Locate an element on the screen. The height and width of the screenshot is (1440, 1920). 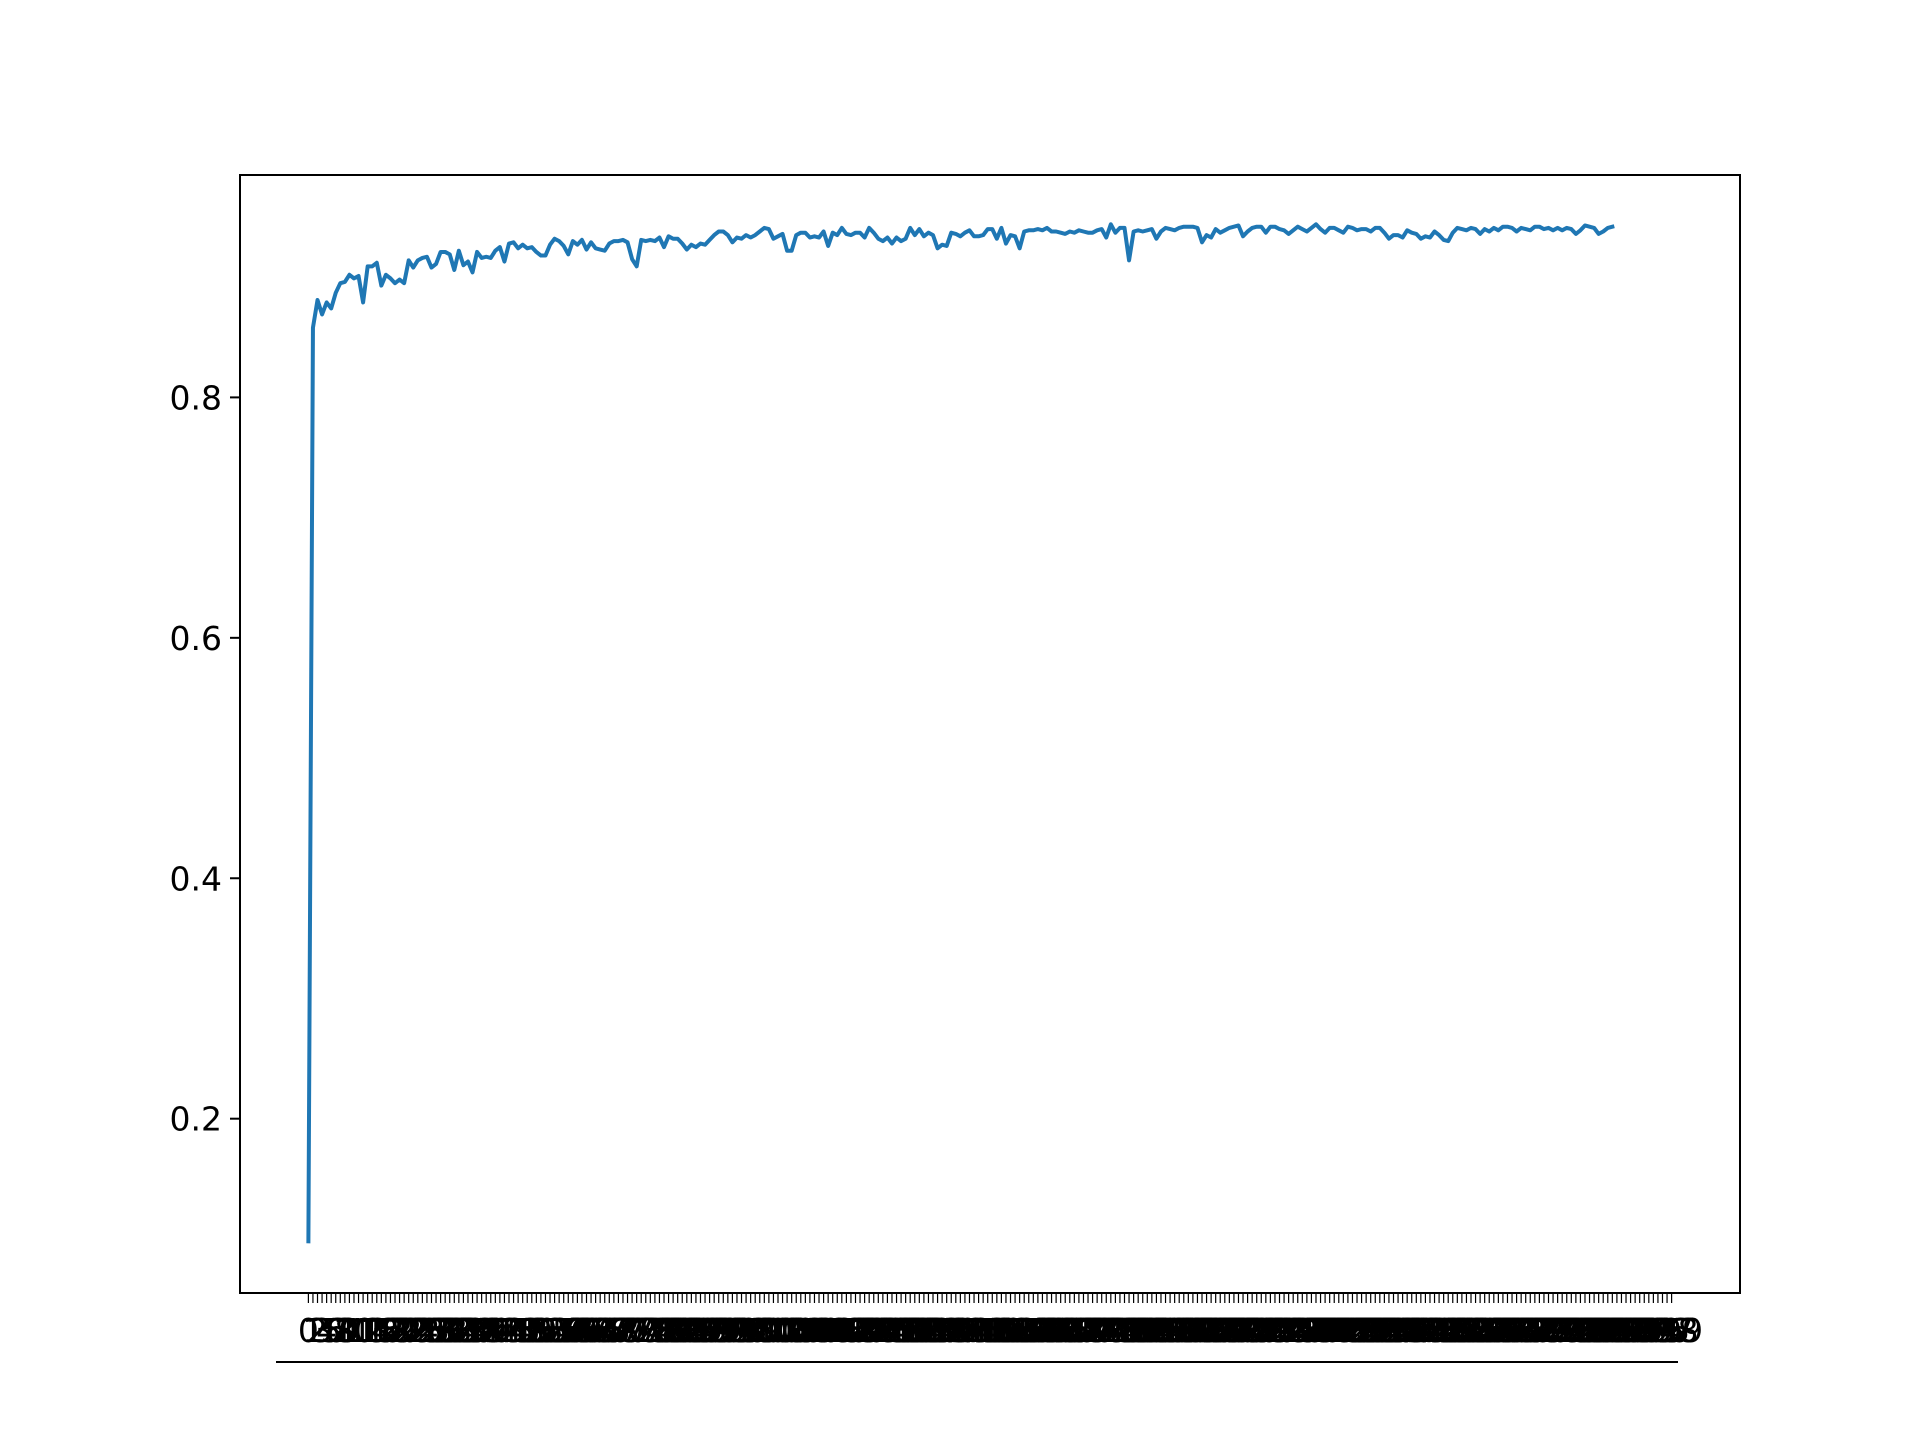
x-tick-label-51: 51 is located at coordinates (541, 1330).